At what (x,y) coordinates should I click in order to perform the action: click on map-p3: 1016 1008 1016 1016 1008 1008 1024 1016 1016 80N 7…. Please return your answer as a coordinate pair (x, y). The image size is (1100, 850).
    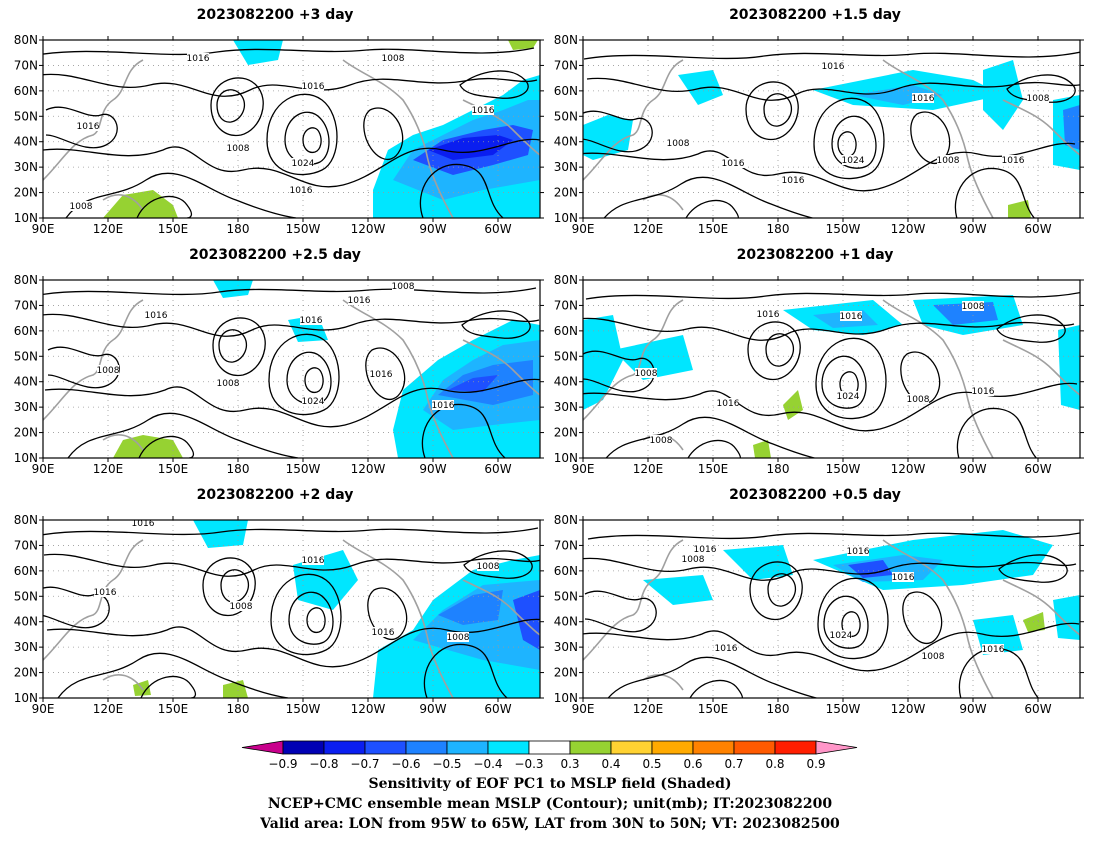
    Looking at the image, I should click on (279, 374).